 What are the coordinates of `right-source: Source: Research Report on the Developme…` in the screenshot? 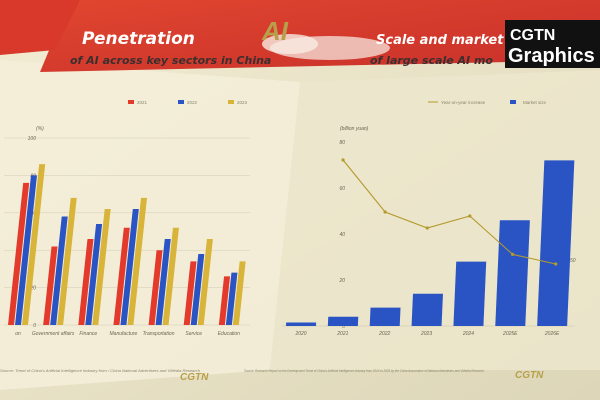 It's located at (364, 370).